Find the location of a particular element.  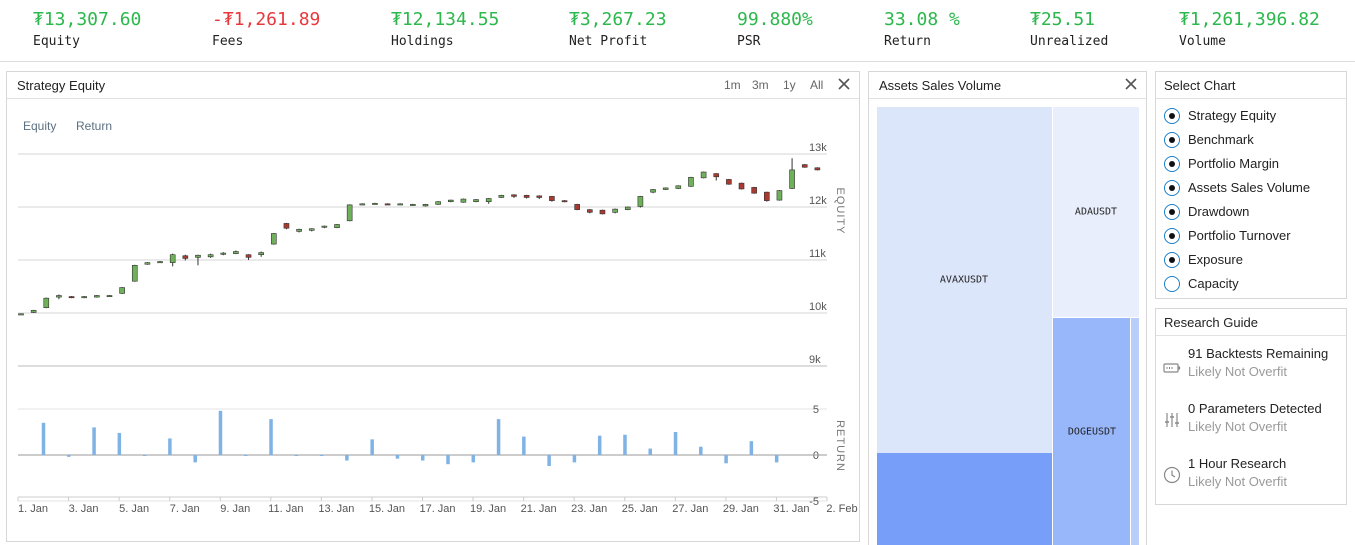

range-all-button: All is located at coordinates (817, 85).